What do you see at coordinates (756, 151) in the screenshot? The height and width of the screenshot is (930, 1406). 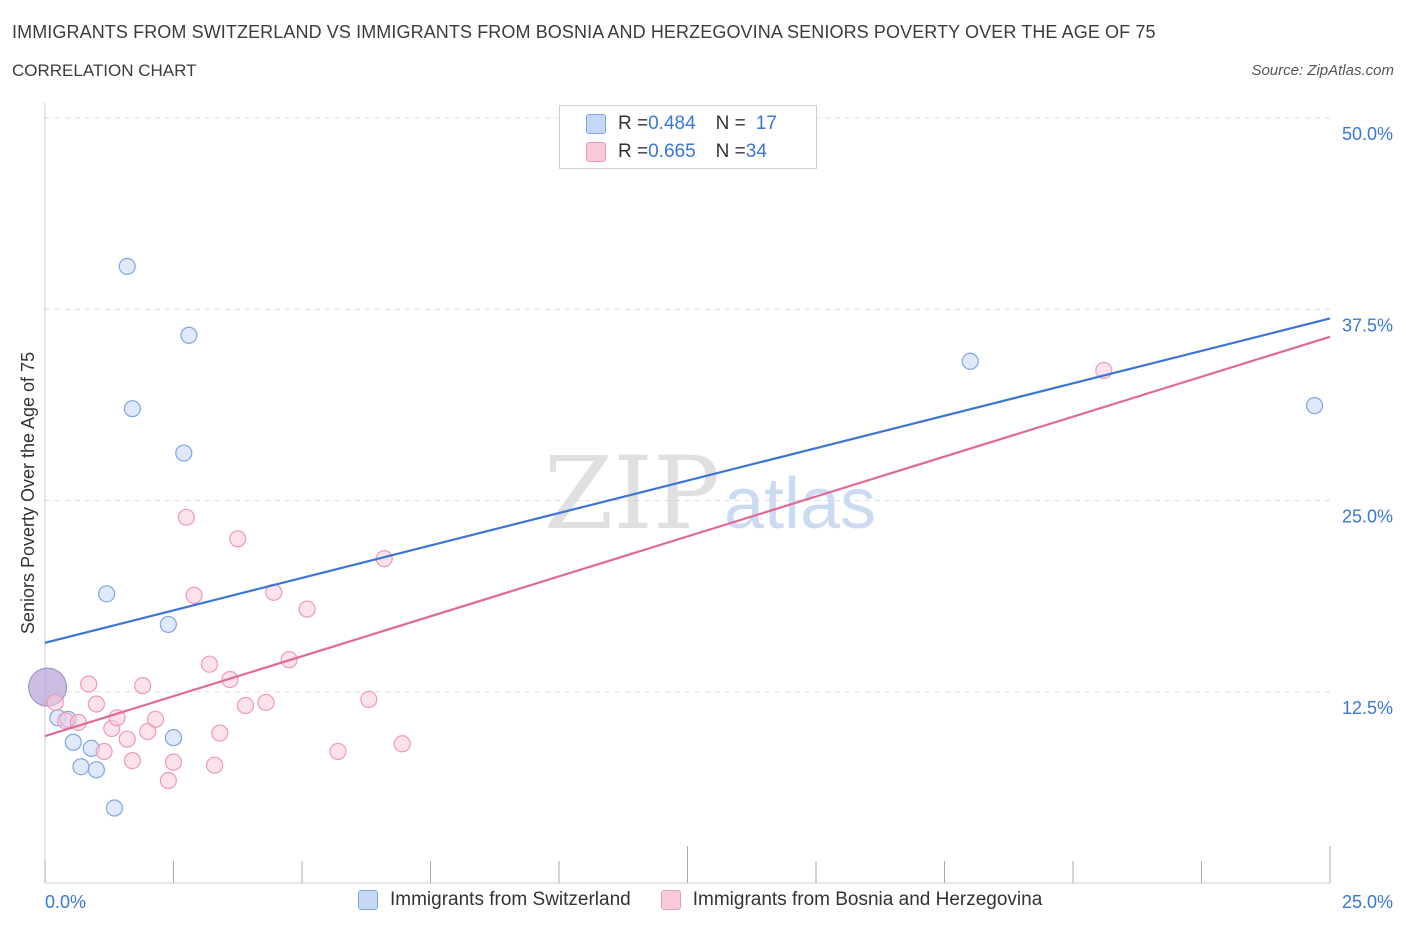 I see `legend-n-value: 34` at bounding box center [756, 151].